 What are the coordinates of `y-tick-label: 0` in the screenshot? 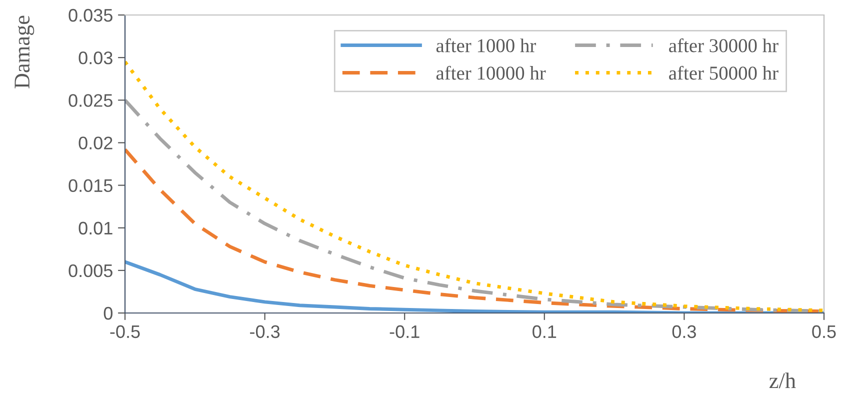 It's located at (108, 313).